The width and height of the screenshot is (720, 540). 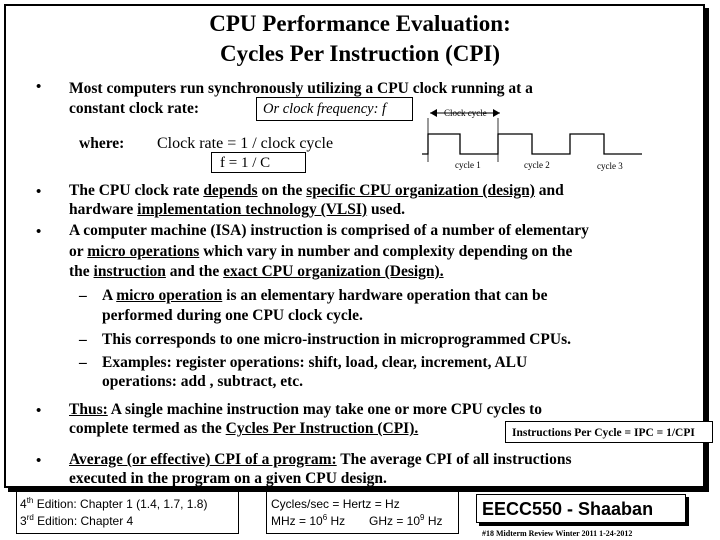 I want to click on bullet-4-text-b: complete termed as the, so click(x=147, y=428).